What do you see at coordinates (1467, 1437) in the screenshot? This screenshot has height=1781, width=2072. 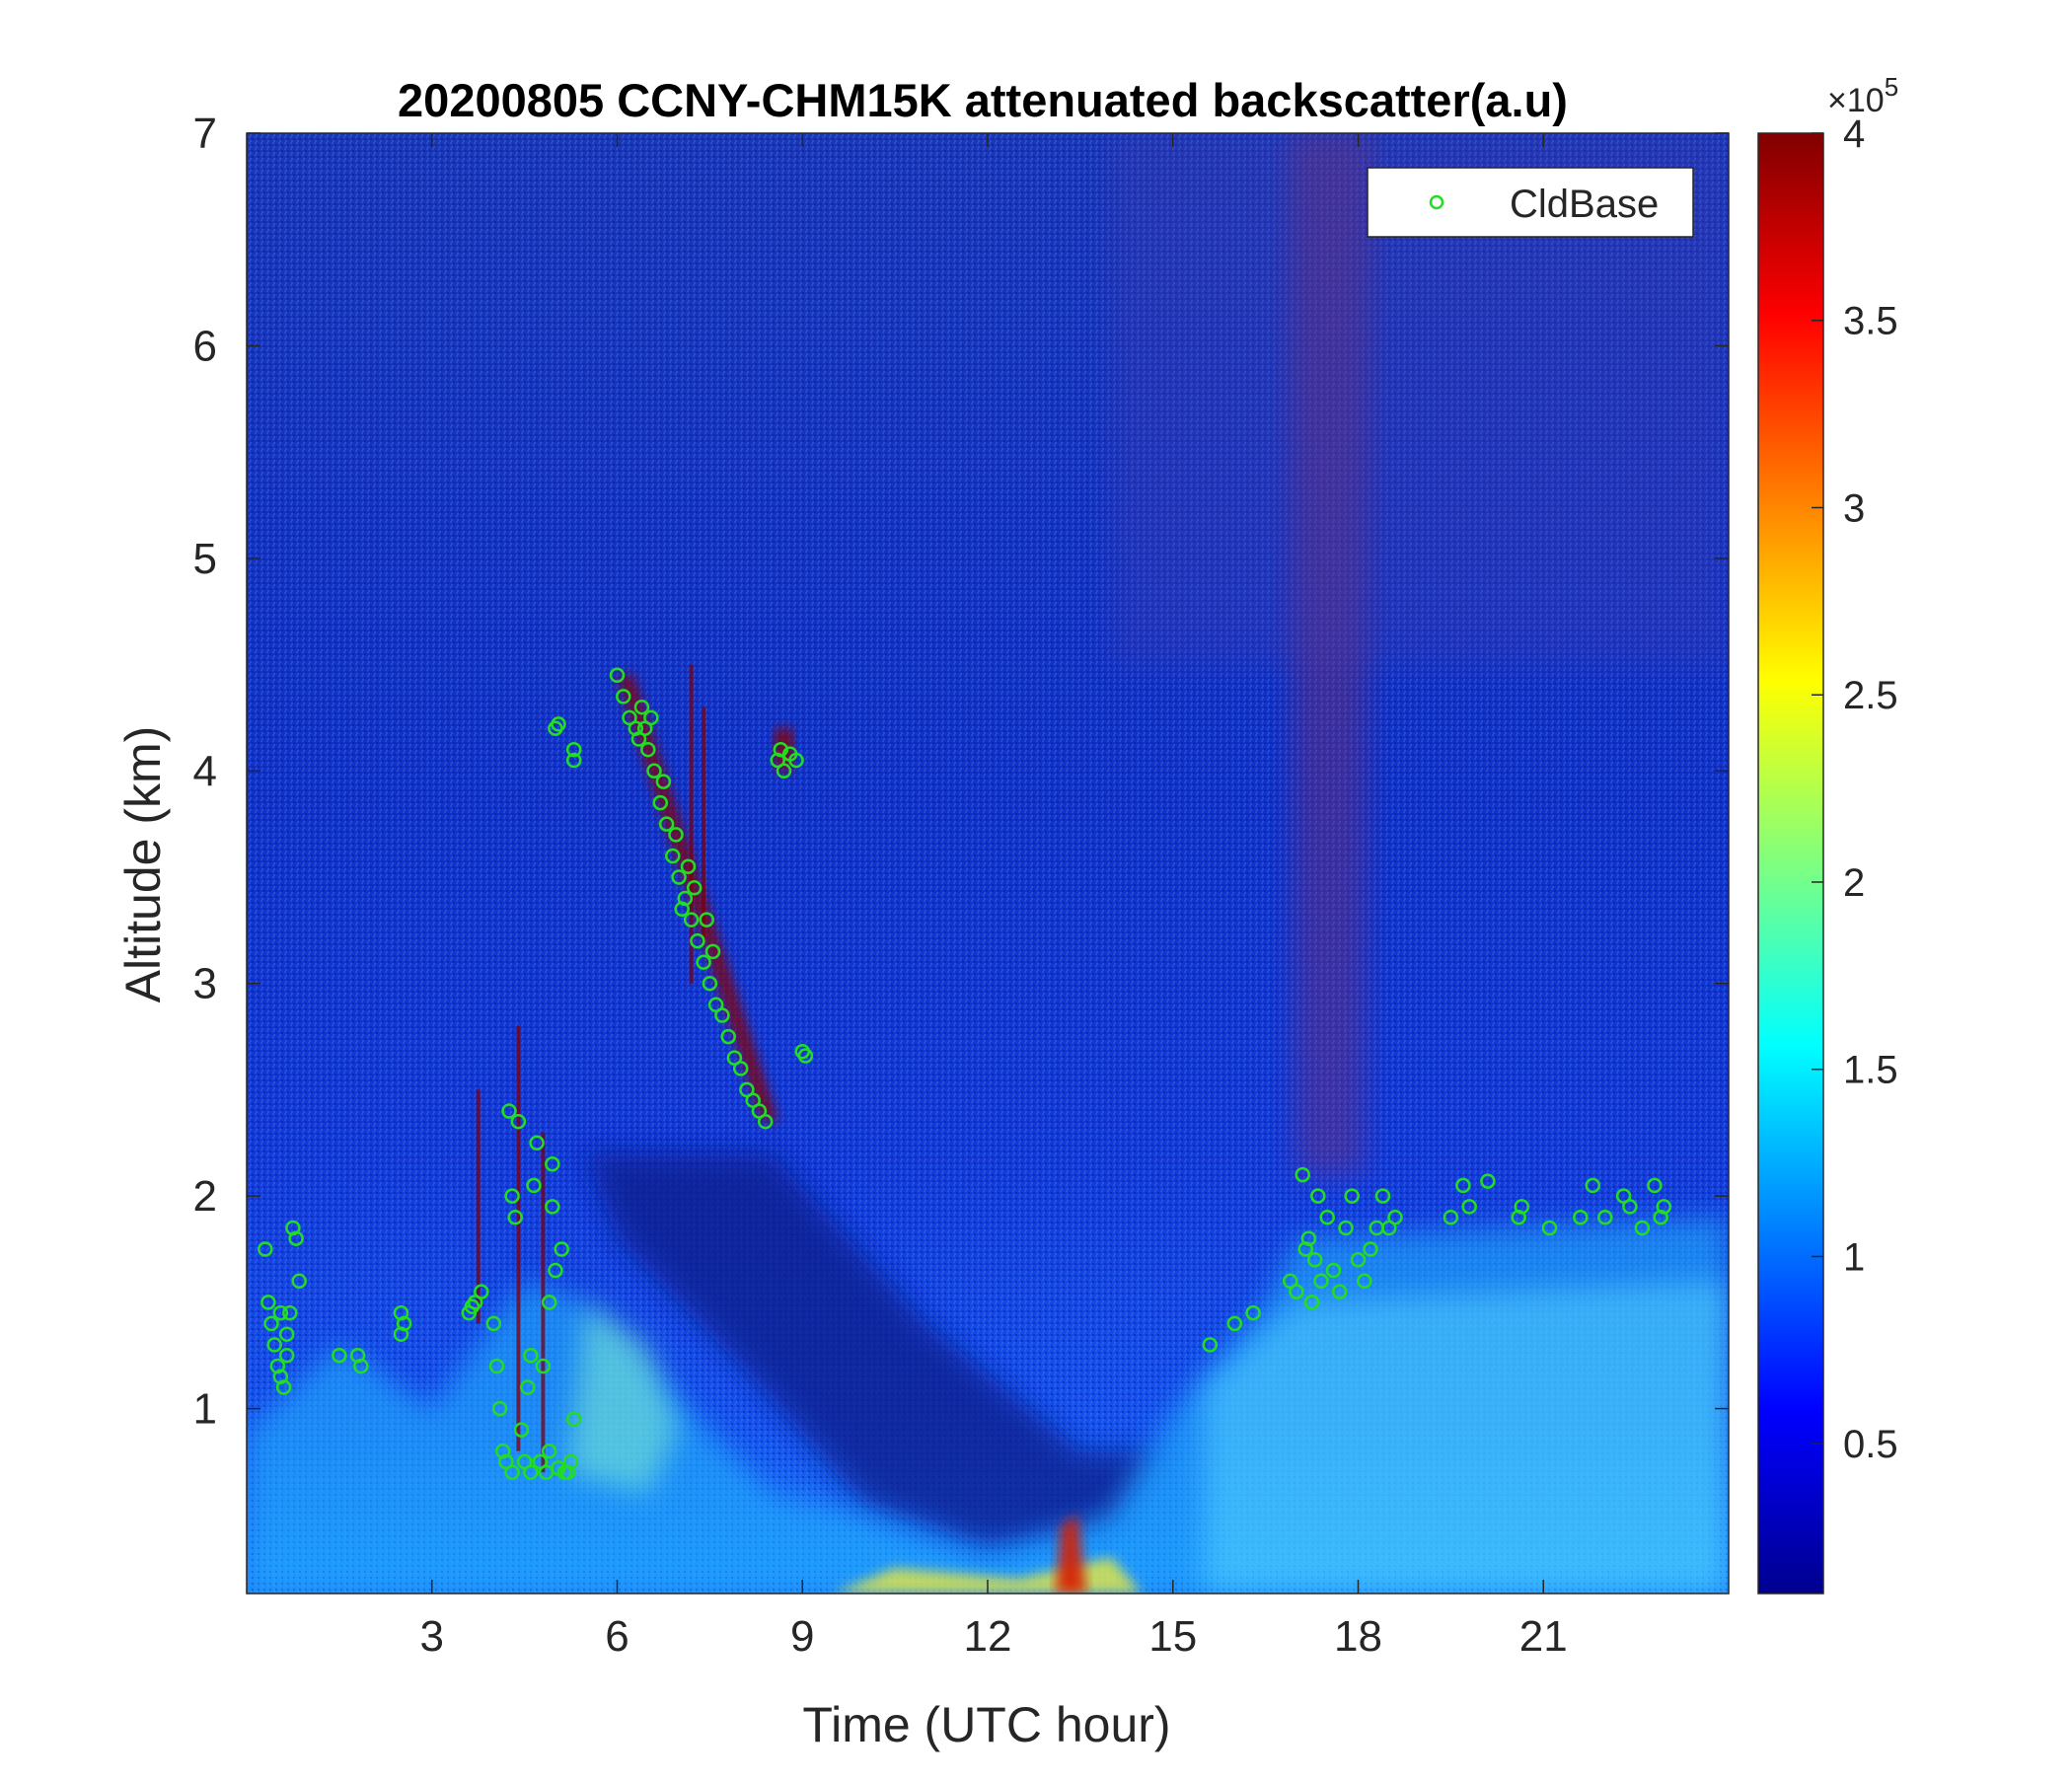 I see `afternoon-mixed-layer` at bounding box center [1467, 1437].